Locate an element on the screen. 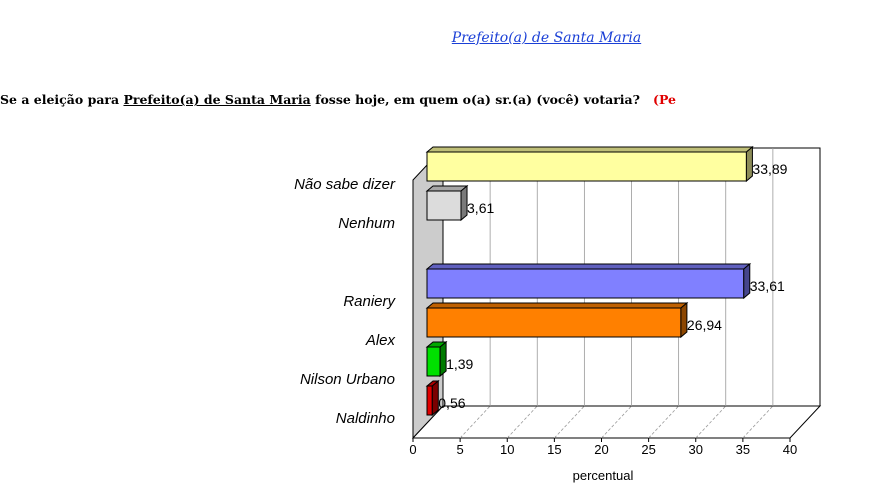 Image resolution: width=869 pixels, height=483 pixels. x-tick-labels: 0 5 10 15 20 25 30 35 40 is located at coordinates (603, 449).